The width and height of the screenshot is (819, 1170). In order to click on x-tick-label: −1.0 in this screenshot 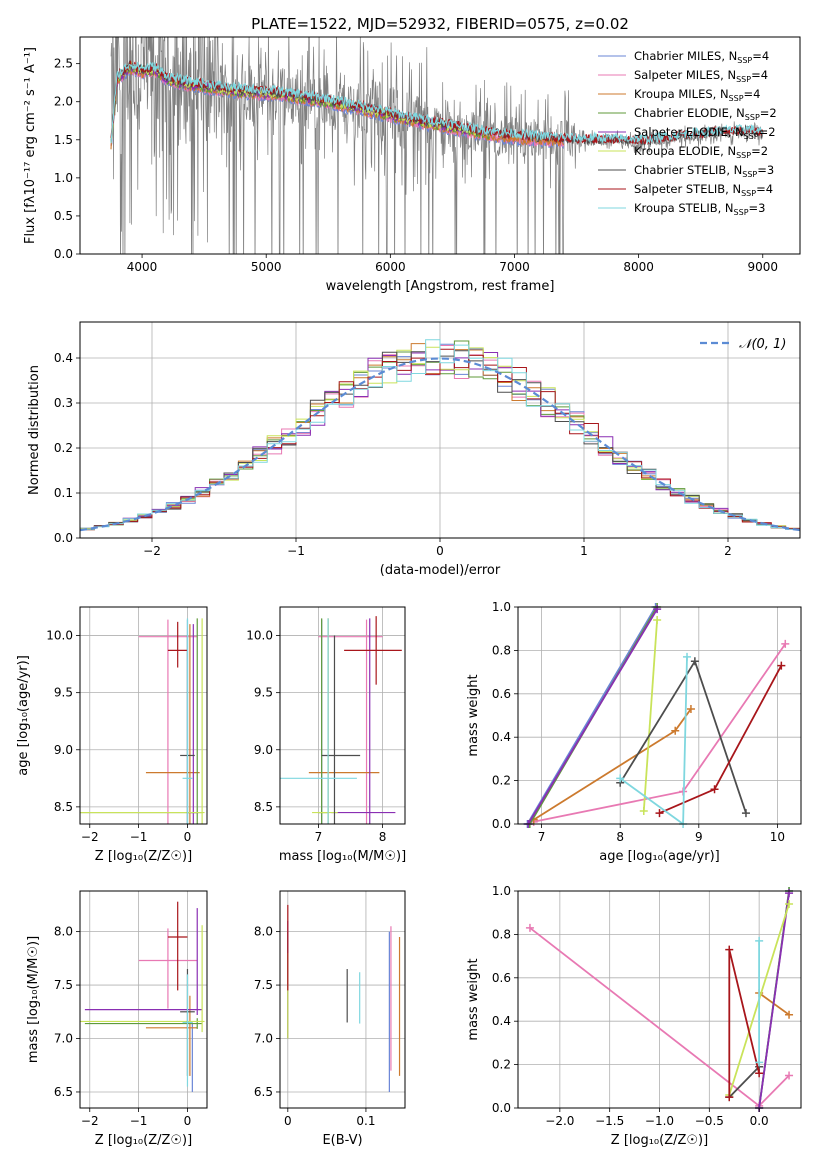, I will do `click(659, 1121)`.